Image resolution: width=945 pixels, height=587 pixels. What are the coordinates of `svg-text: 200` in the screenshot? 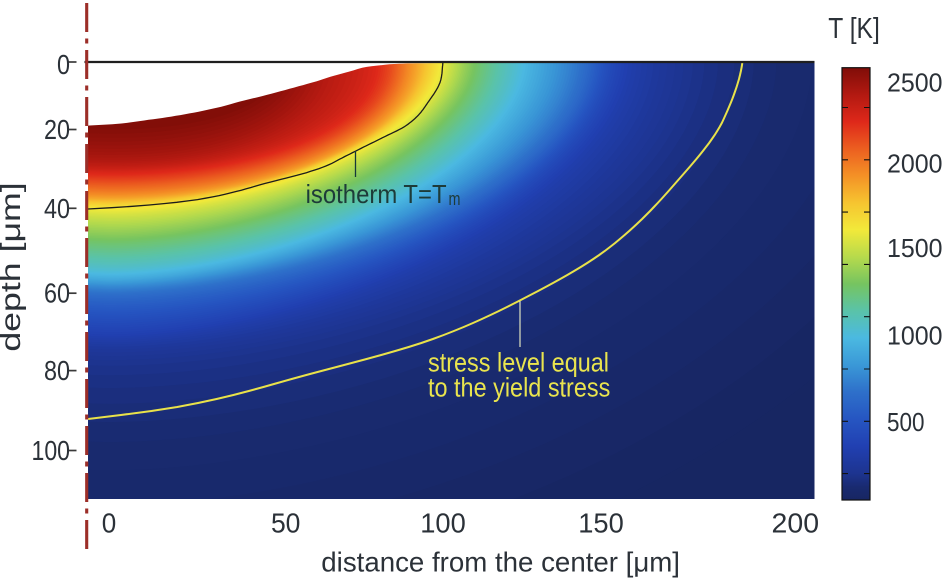 It's located at (796, 523).